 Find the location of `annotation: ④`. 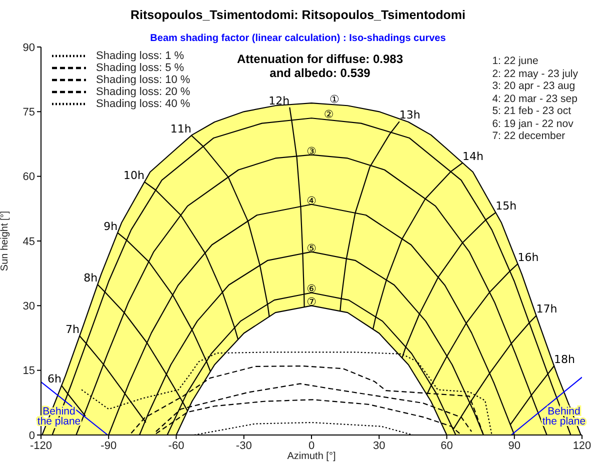

annotation: ④ is located at coordinates (311, 201).